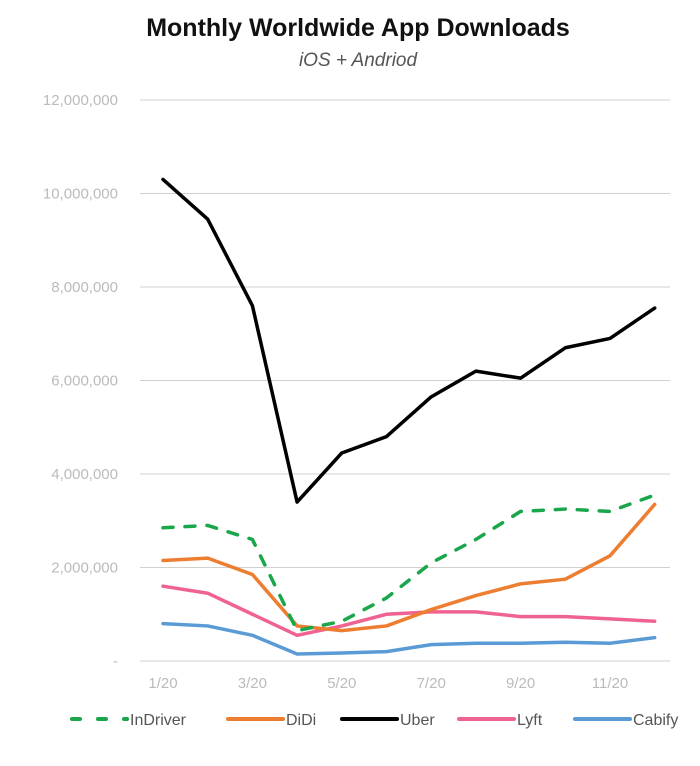 This screenshot has width=700, height=766. What do you see at coordinates (84, 287) in the screenshot?
I see `y-tick-label: 8,000,000` at bounding box center [84, 287].